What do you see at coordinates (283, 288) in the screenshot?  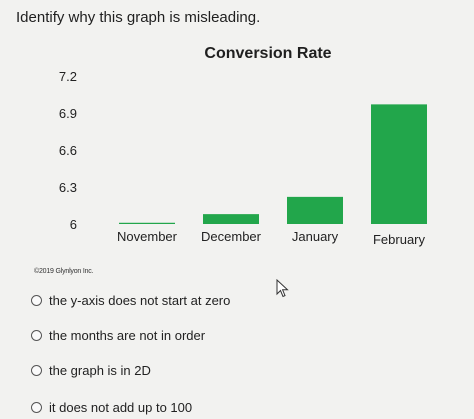 I see `mouse-cursor-icon` at bounding box center [283, 288].